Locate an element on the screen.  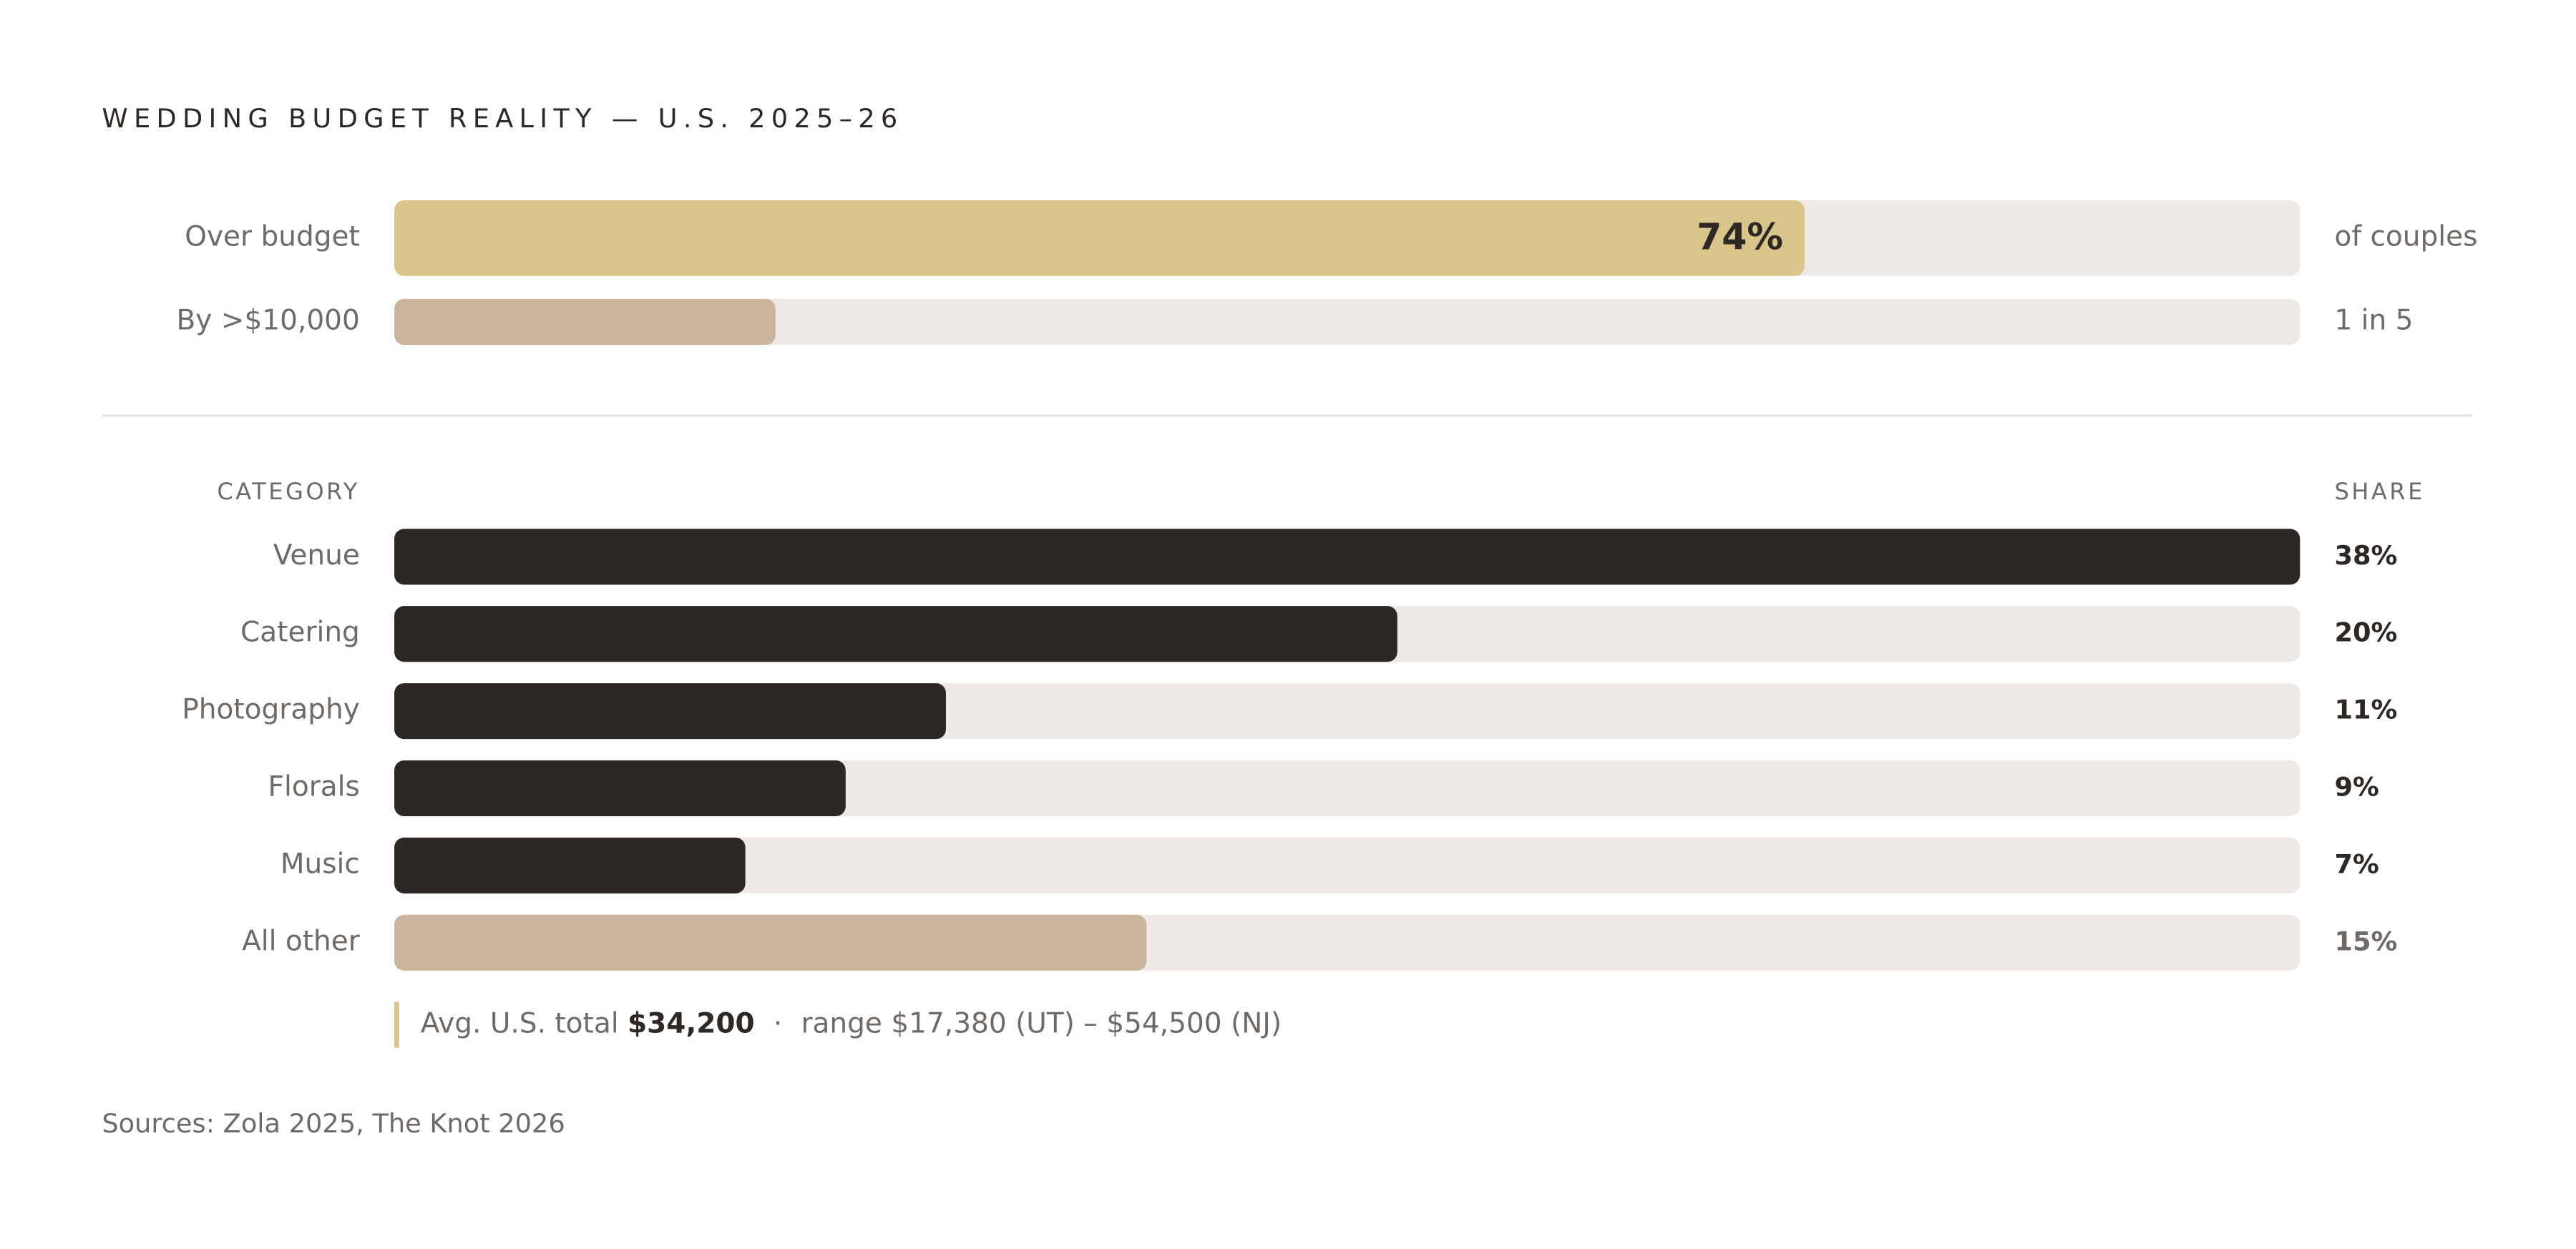
category-label: Venue is located at coordinates (316, 555).